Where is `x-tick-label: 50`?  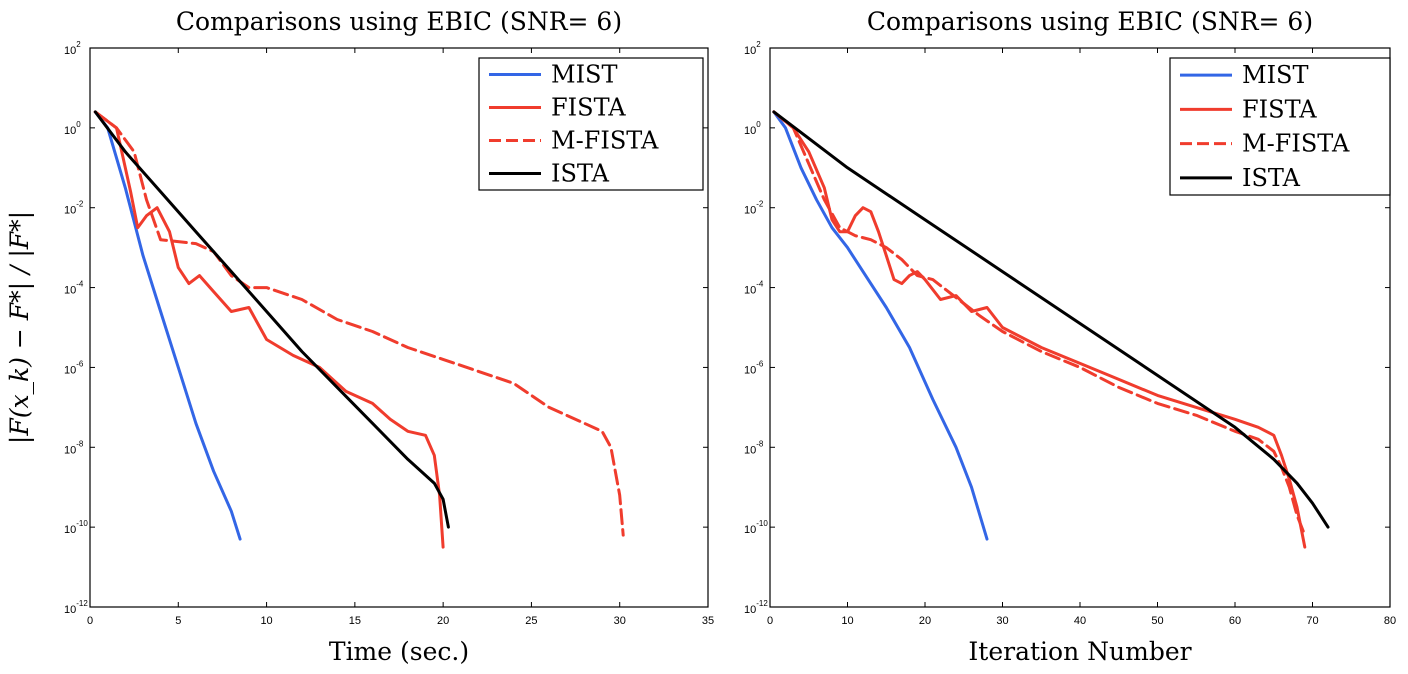 x-tick-label: 50 is located at coordinates (1157, 621).